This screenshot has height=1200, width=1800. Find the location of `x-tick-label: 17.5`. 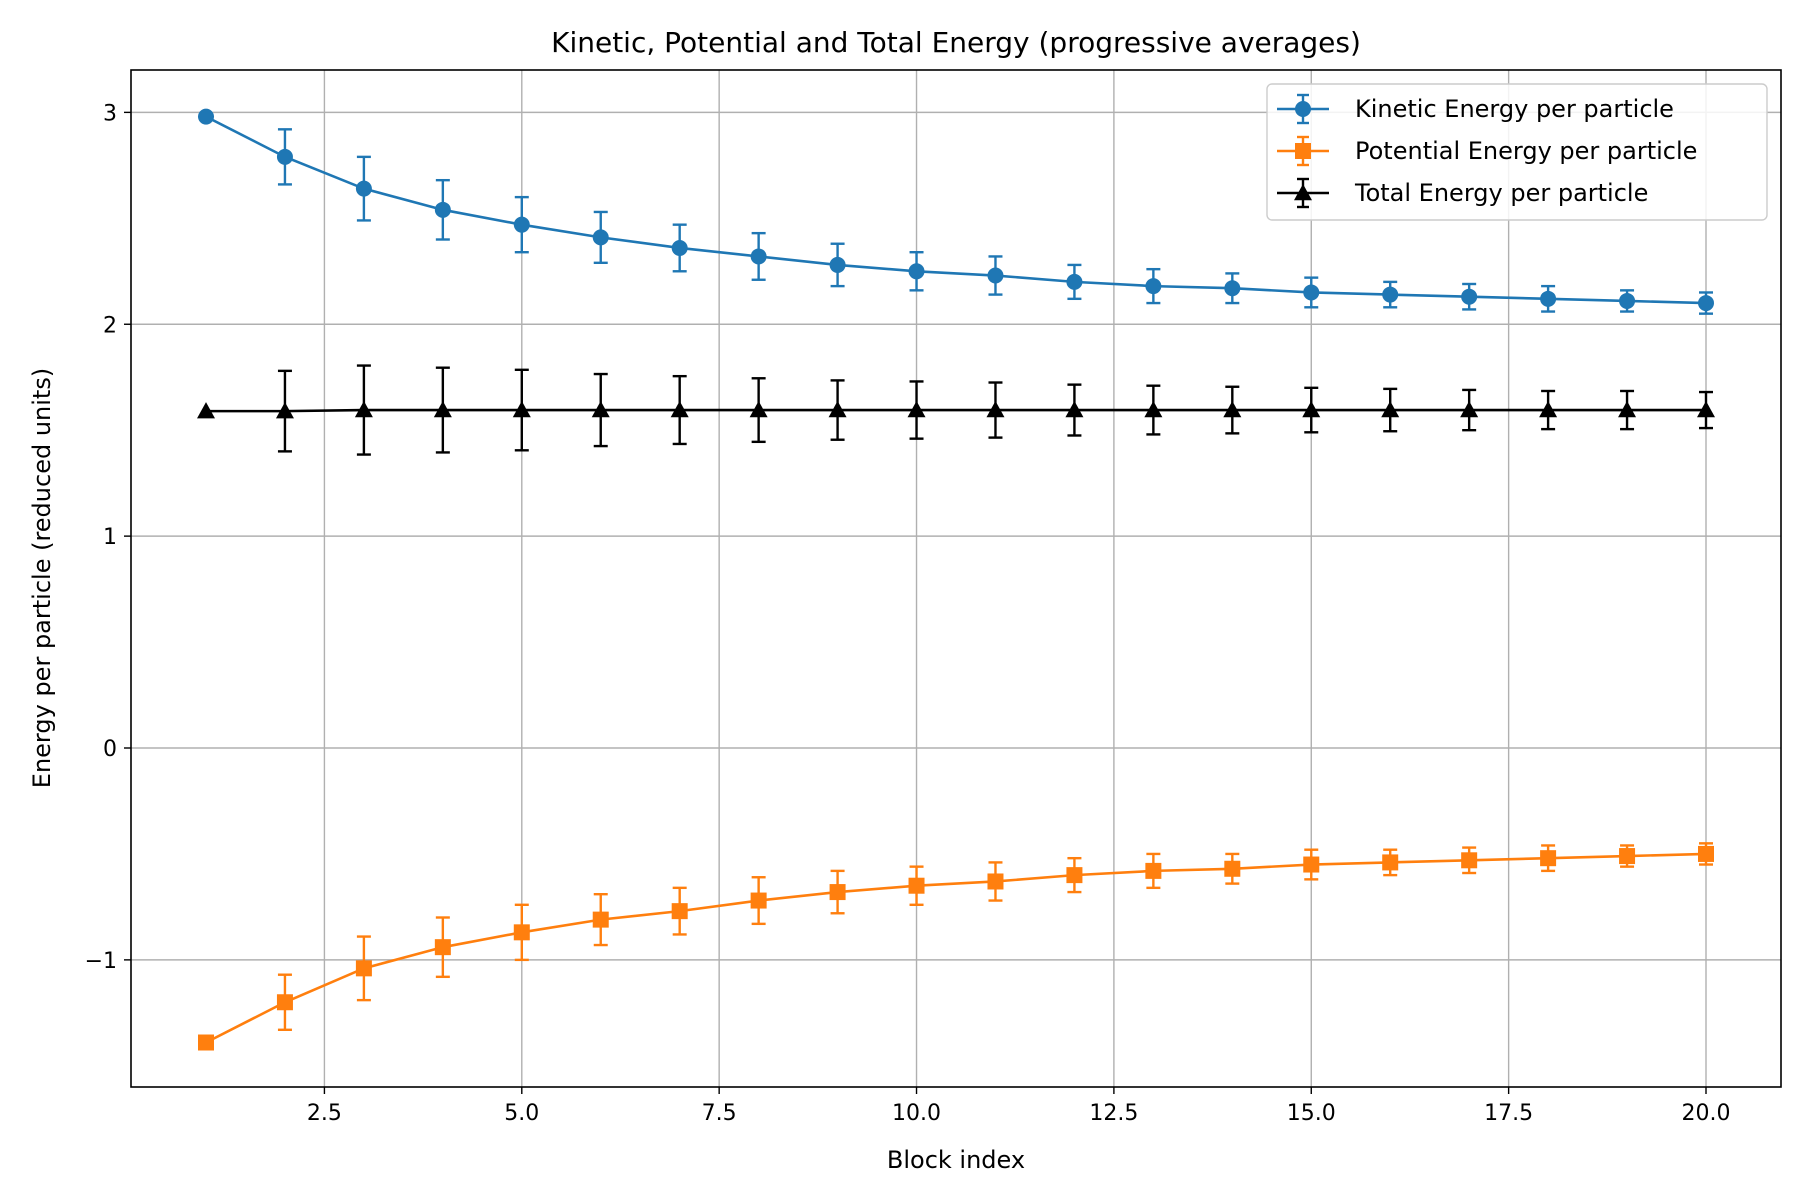

x-tick-label: 17.5 is located at coordinates (1508, 1113).